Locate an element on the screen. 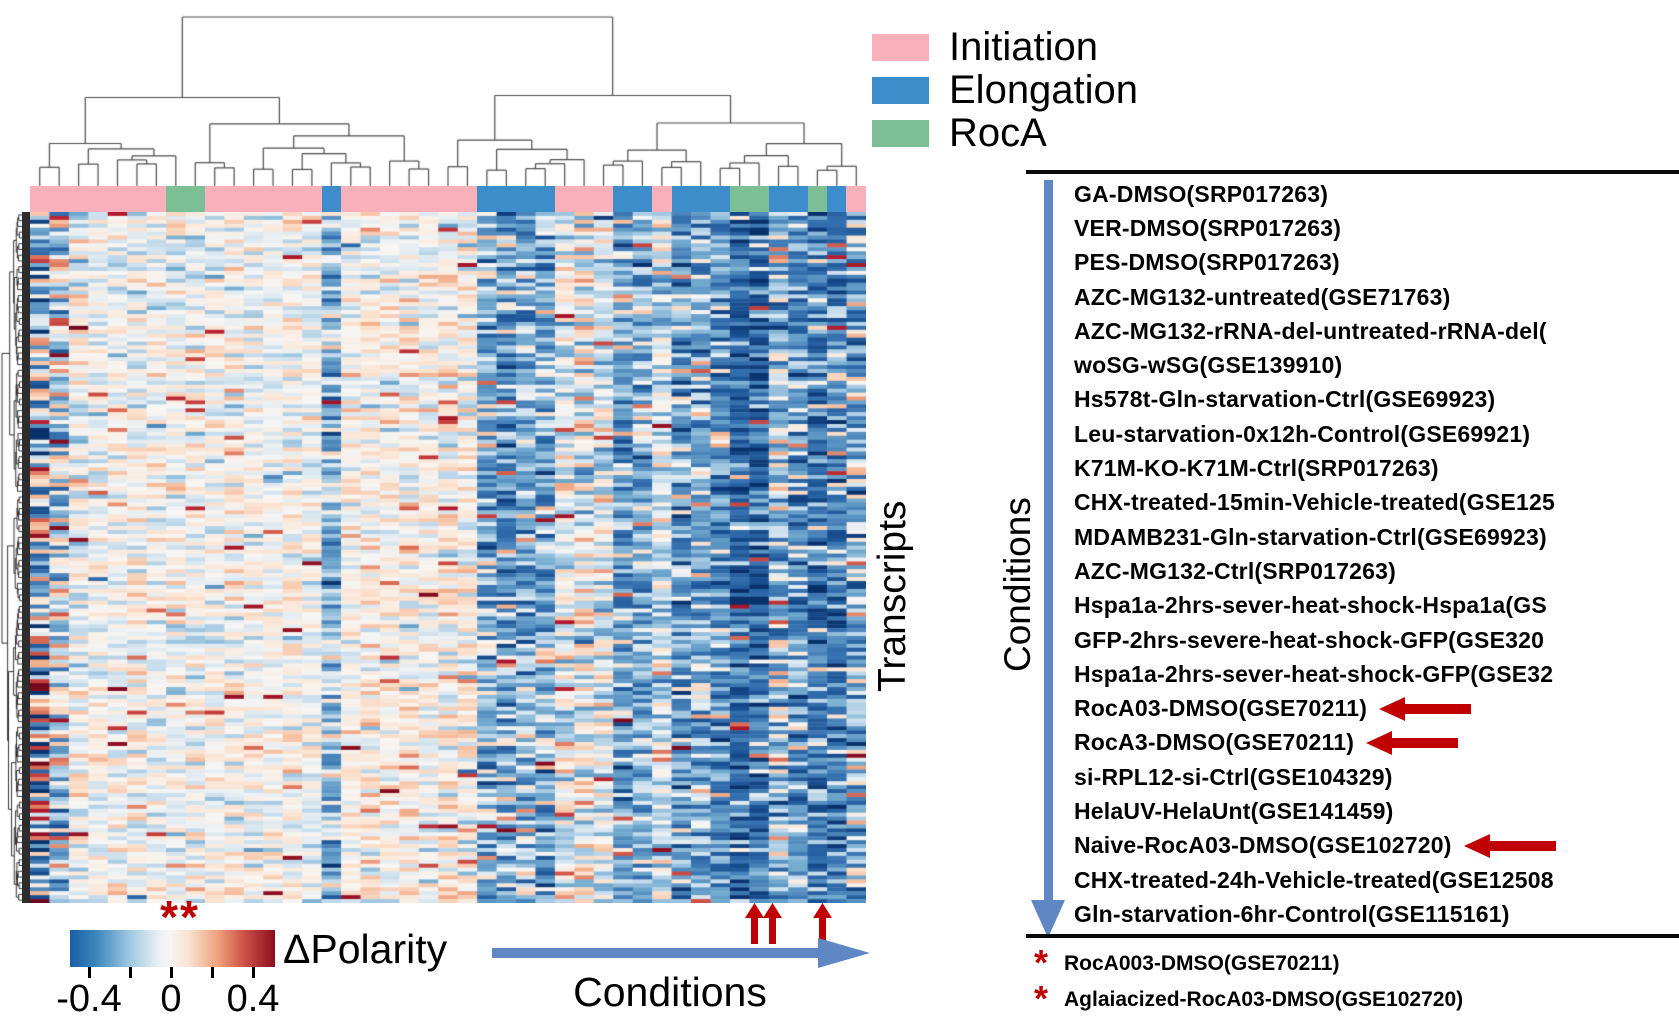  table-top-border is located at coordinates (1352, 172).